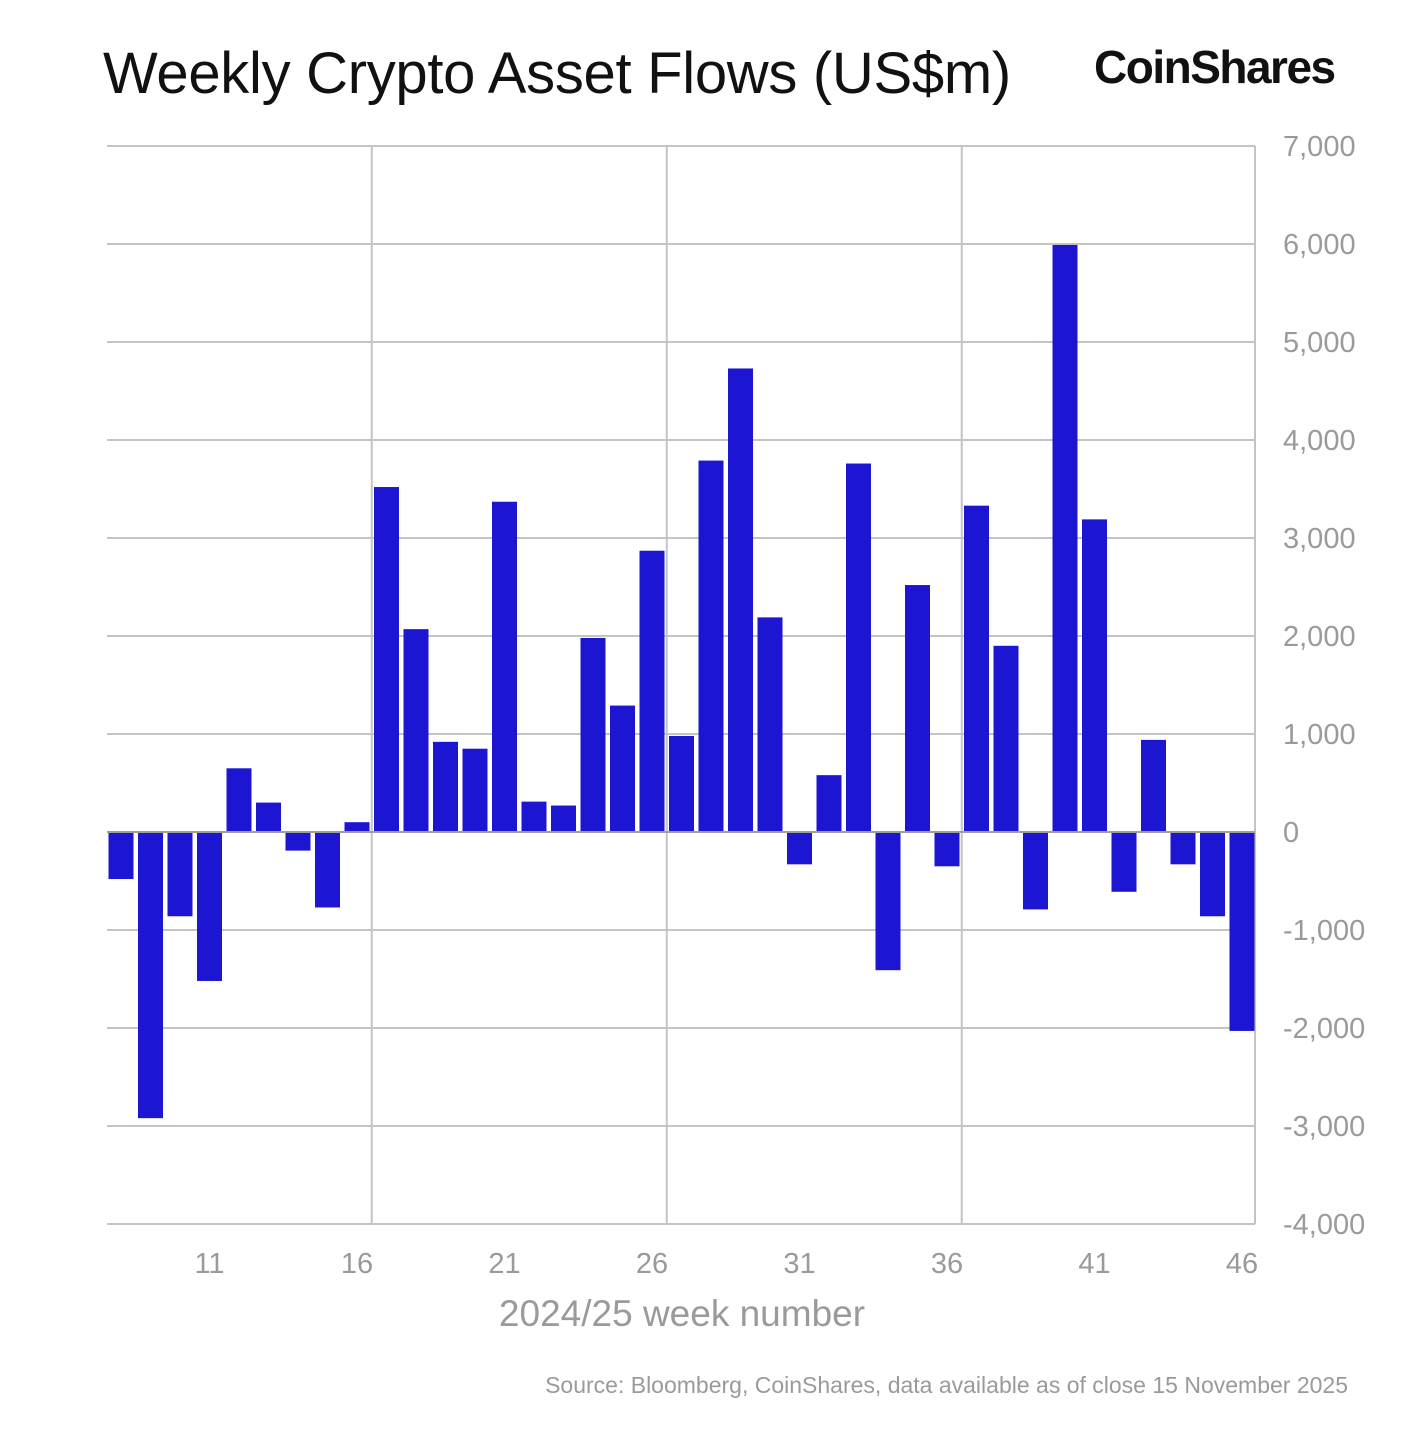  I want to click on y-tick-label: 7,000, so click(1319, 147).